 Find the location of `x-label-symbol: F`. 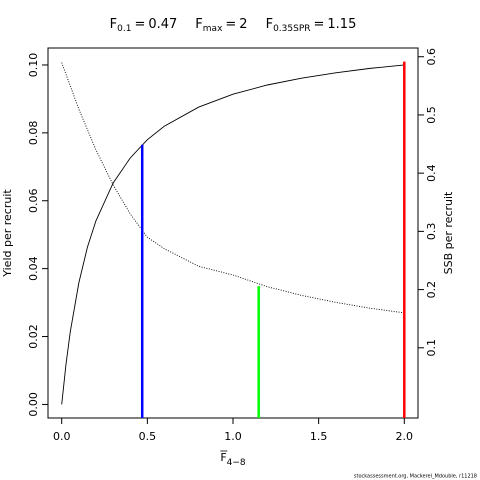

x-label-symbol: F is located at coordinates (223, 457).